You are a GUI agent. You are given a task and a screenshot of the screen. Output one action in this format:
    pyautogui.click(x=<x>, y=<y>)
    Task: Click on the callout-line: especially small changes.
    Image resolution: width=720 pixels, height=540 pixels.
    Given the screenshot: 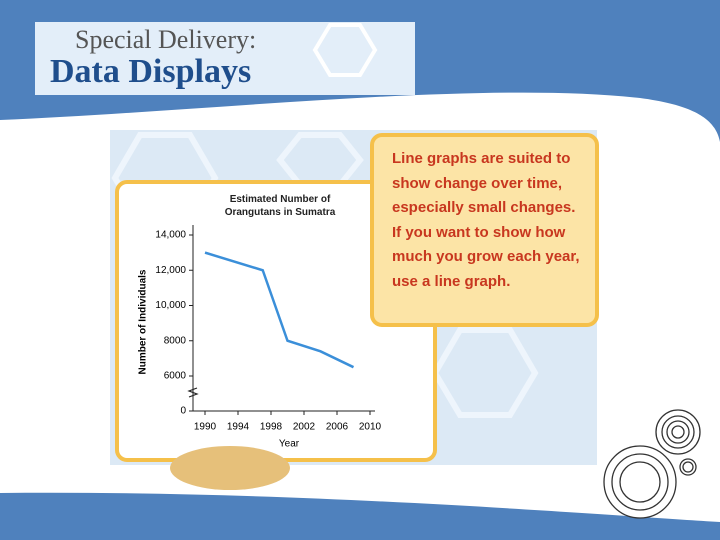 What is the action you would take?
    pyautogui.click(x=484, y=207)
    